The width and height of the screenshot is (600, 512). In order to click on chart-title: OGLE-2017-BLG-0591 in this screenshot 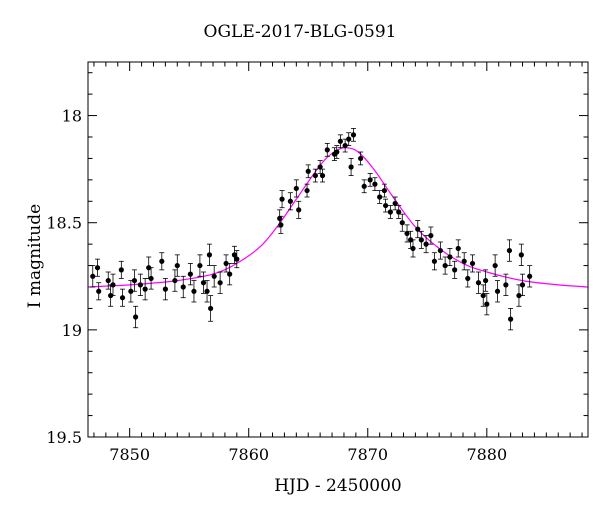, I will do `click(300, 32)`.